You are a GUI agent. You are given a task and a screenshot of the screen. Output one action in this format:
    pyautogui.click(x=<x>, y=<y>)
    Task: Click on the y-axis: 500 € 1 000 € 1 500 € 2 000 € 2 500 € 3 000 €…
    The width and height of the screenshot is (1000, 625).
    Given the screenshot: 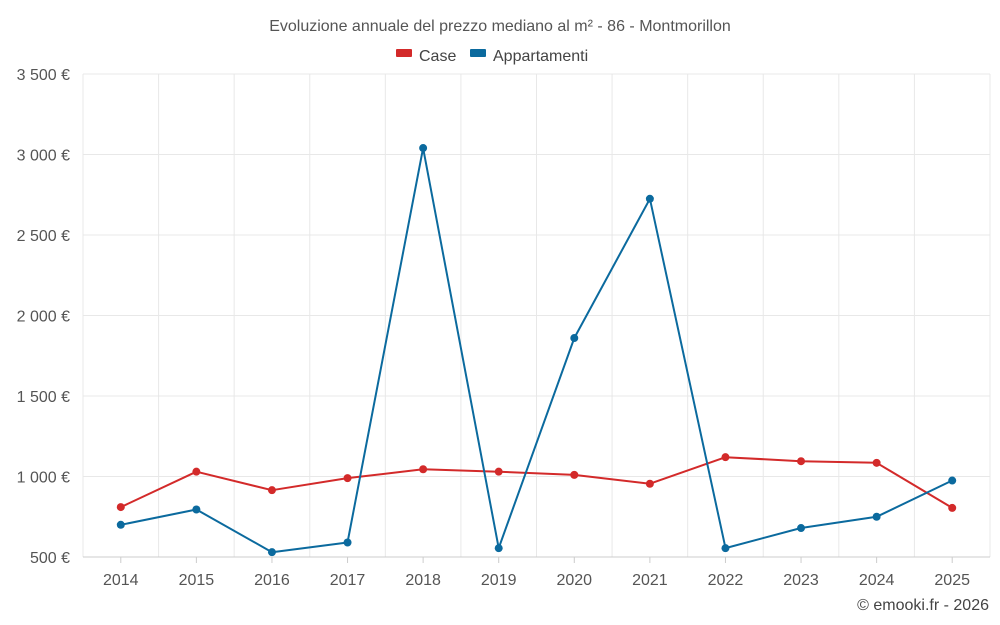 What is the action you would take?
    pyautogui.click(x=43, y=317)
    